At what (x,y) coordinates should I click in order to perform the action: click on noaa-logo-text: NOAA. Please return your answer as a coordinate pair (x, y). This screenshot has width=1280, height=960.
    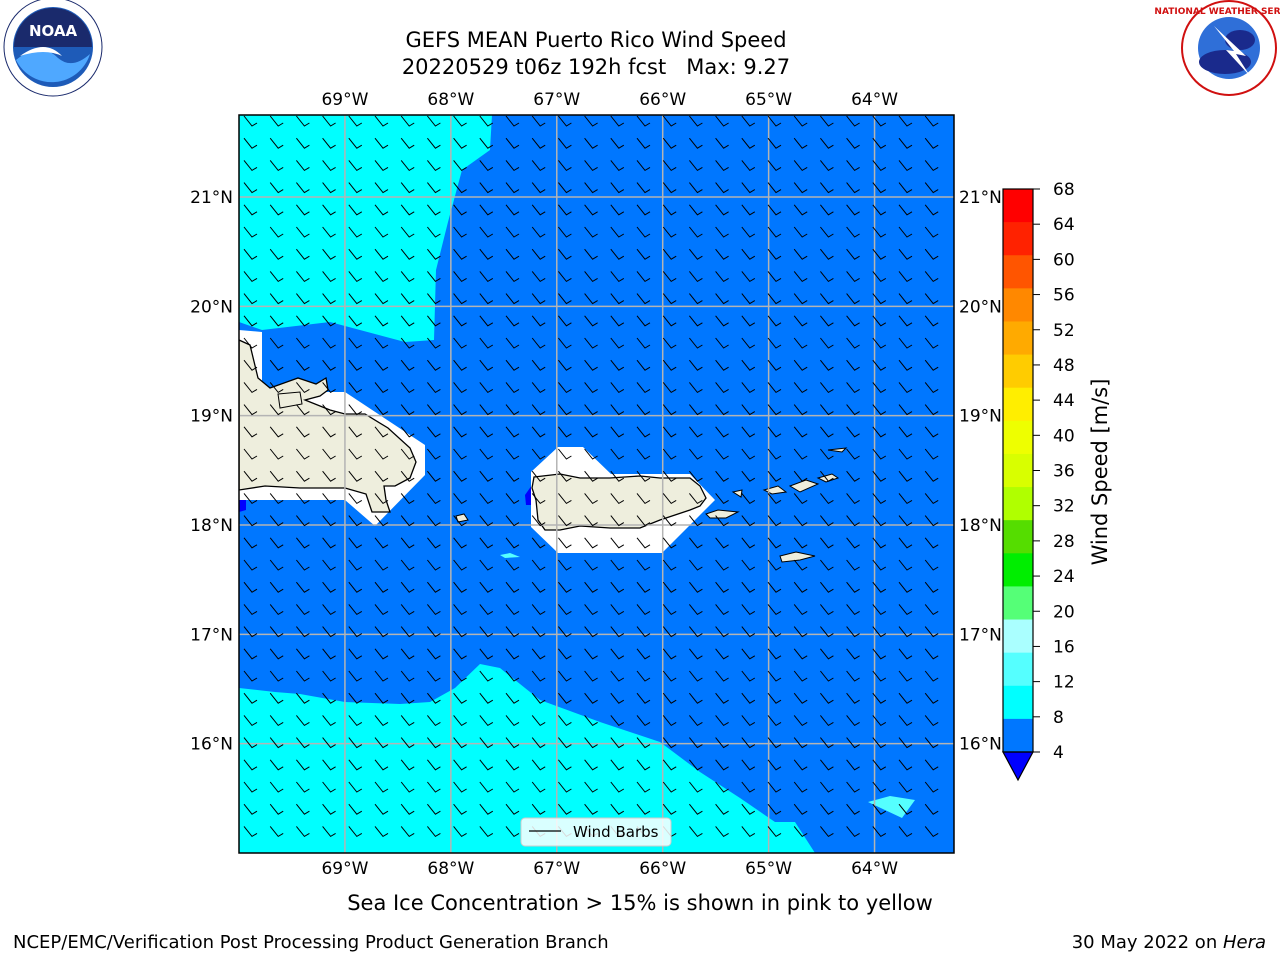
    Looking at the image, I should click on (53, 31).